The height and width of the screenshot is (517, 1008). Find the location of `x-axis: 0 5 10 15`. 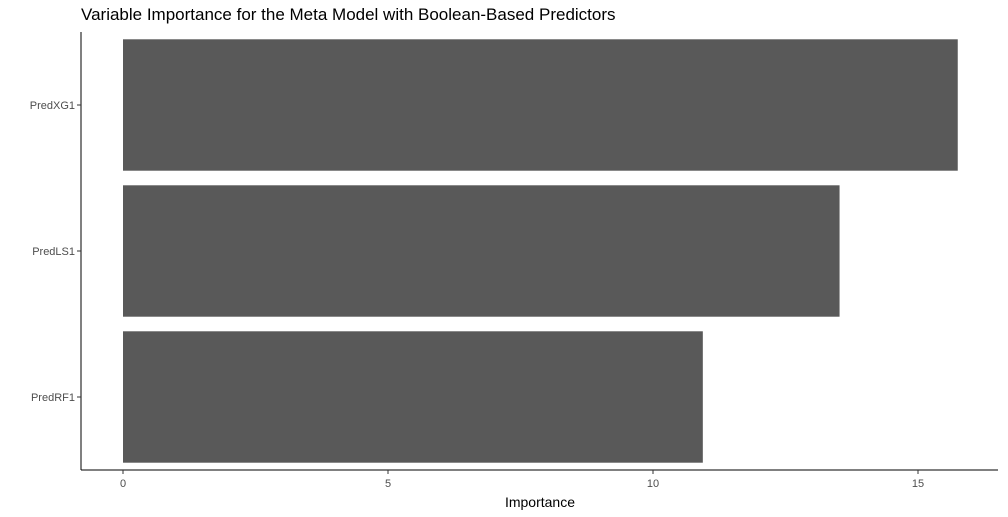

x-axis: 0 5 10 15 is located at coordinates (539, 479).